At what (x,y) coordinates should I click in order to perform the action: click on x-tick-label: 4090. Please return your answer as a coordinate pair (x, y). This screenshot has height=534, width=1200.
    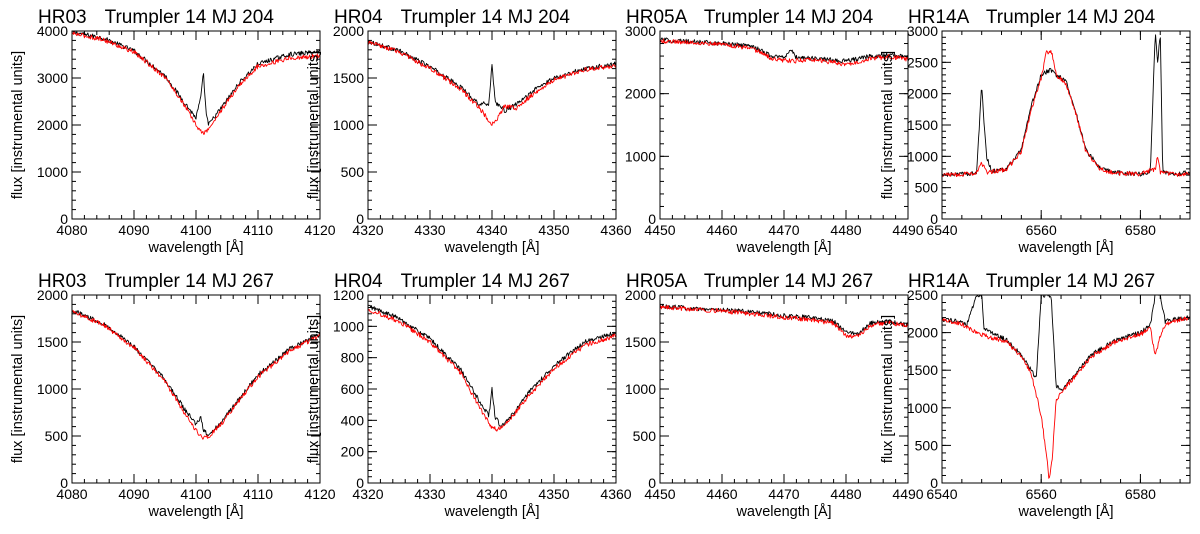
    Looking at the image, I should click on (133, 230).